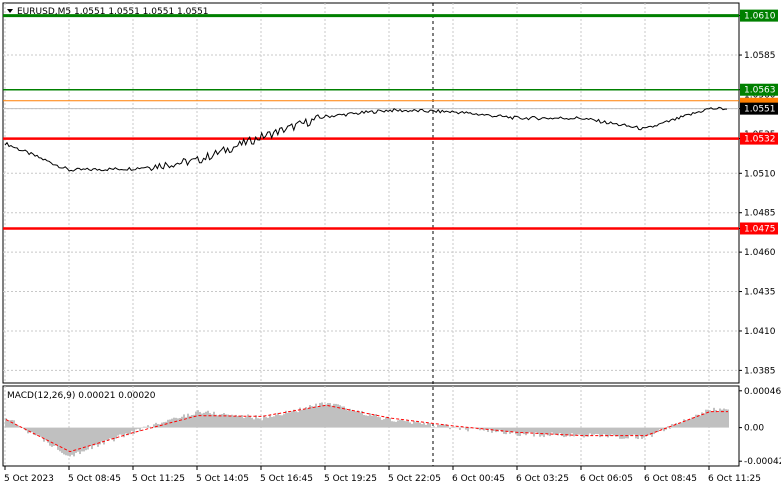  What do you see at coordinates (222, 479) in the screenshot?
I see `time-tick-label: 5 Oct 14:05` at bounding box center [222, 479].